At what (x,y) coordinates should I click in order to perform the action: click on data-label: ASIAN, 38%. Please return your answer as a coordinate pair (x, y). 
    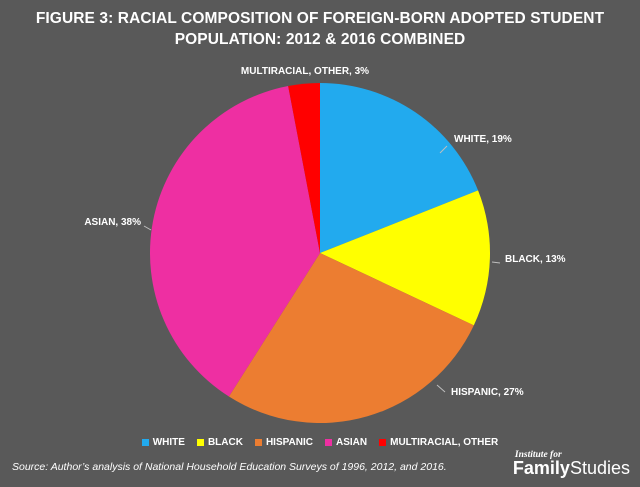
    Looking at the image, I should click on (112, 222).